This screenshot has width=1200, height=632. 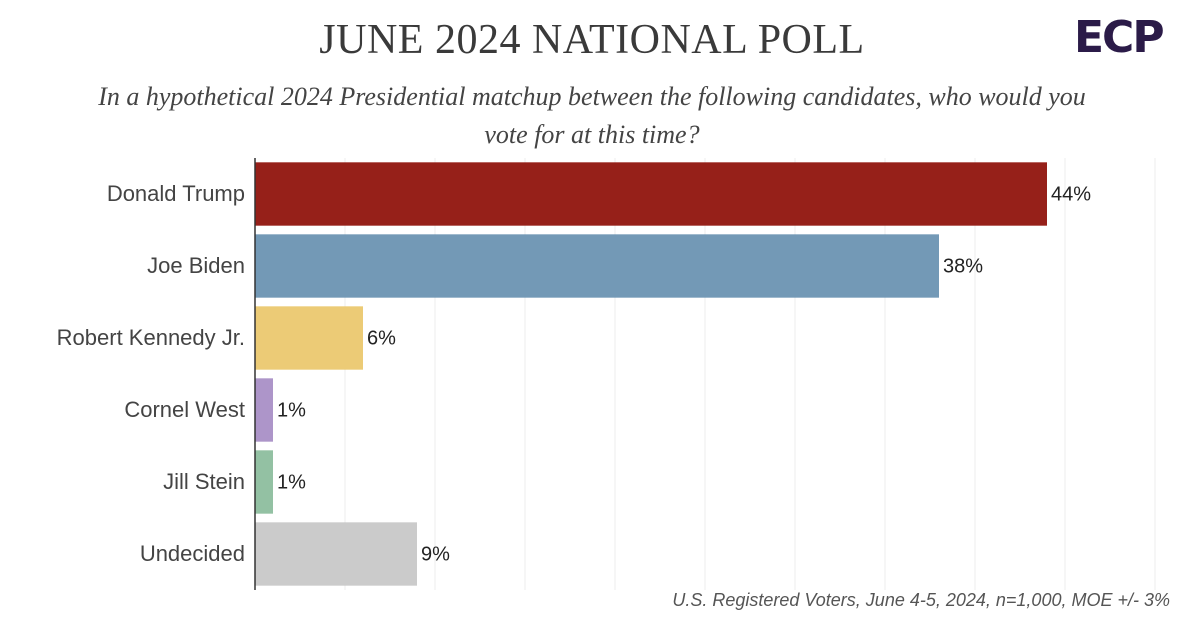 What do you see at coordinates (1071, 194) in the screenshot?
I see `value-label: 44%` at bounding box center [1071, 194].